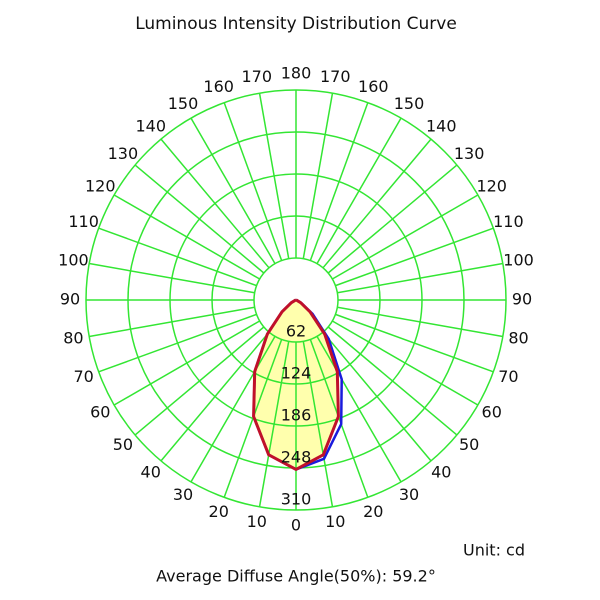  I want to click on r-tick-label: 62, so click(296, 331).